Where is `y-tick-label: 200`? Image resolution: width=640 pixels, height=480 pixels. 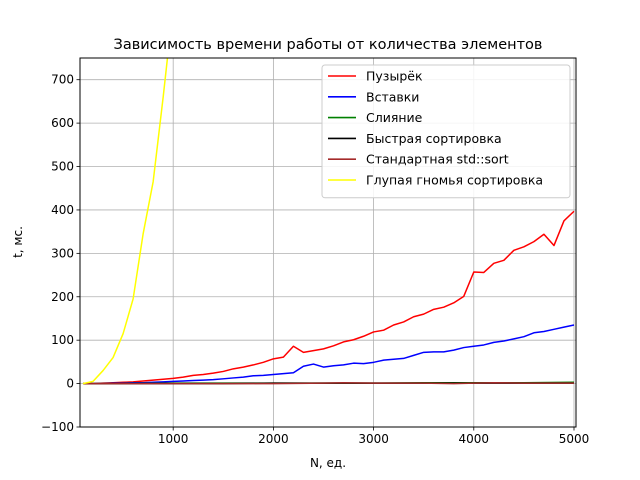 y-tick-label: 200 is located at coordinates (62, 297).